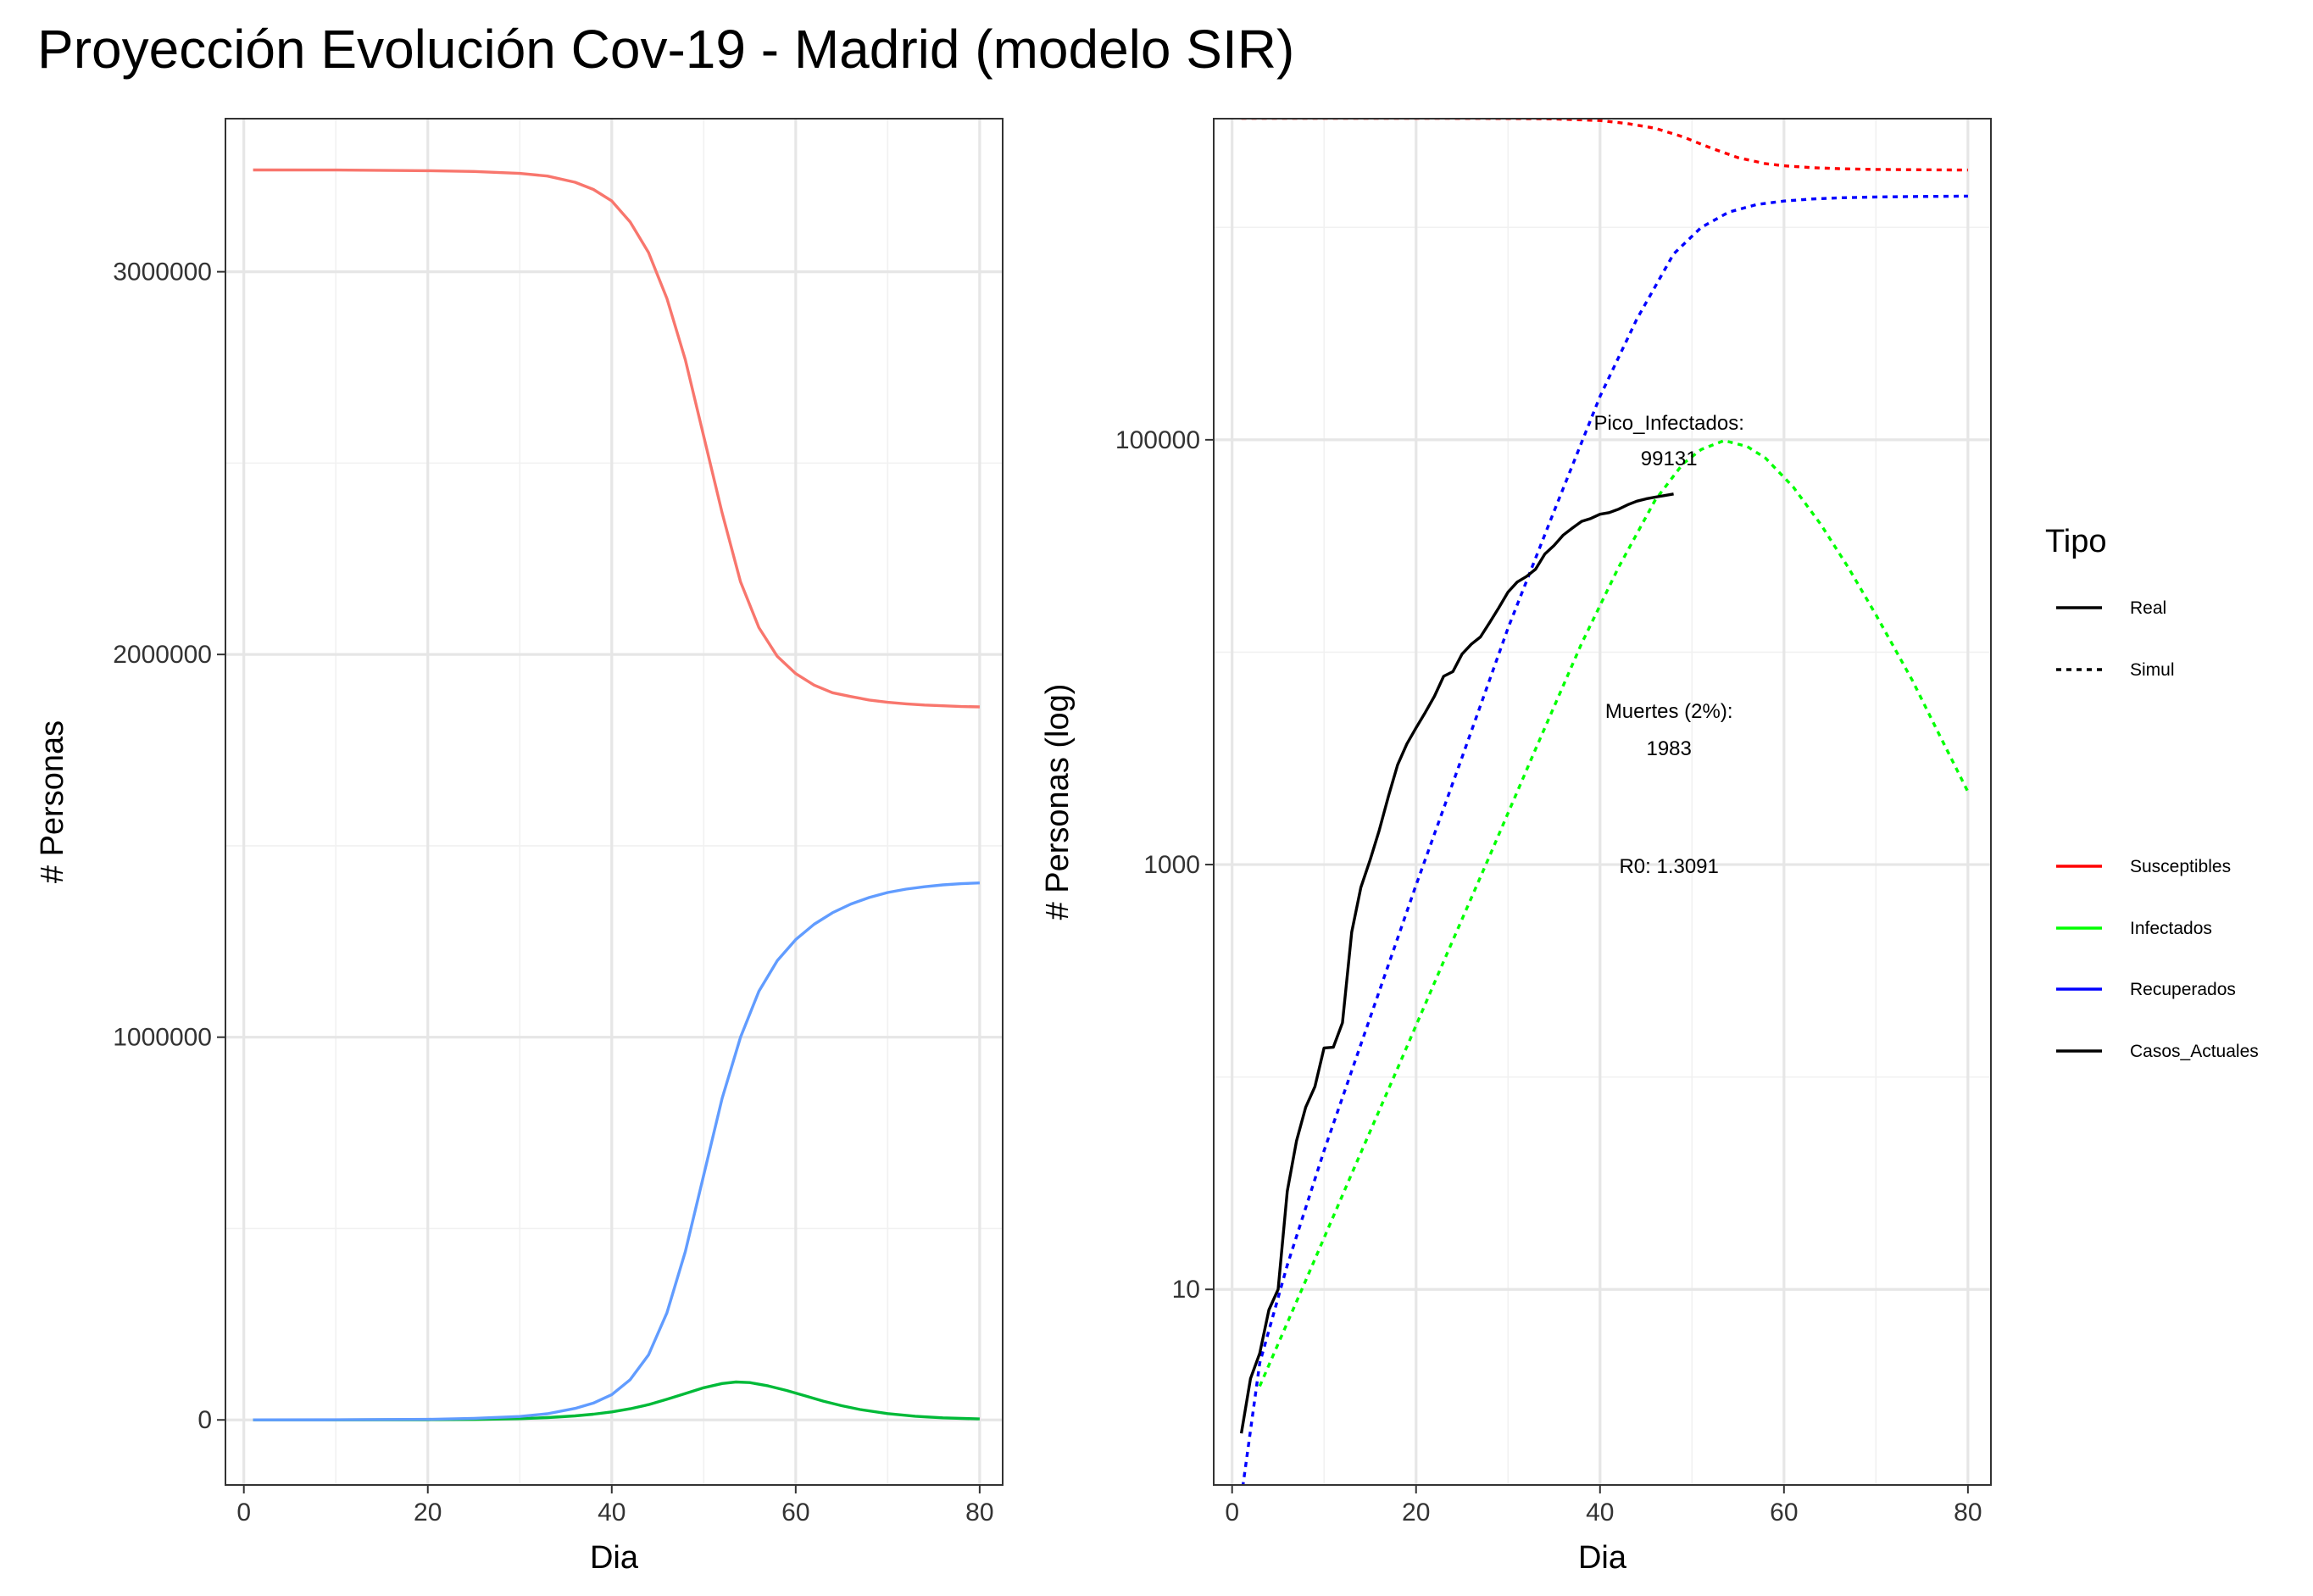  Describe the element at coordinates (1171, 865) in the screenshot. I see `y-tick-label: 1000` at that location.